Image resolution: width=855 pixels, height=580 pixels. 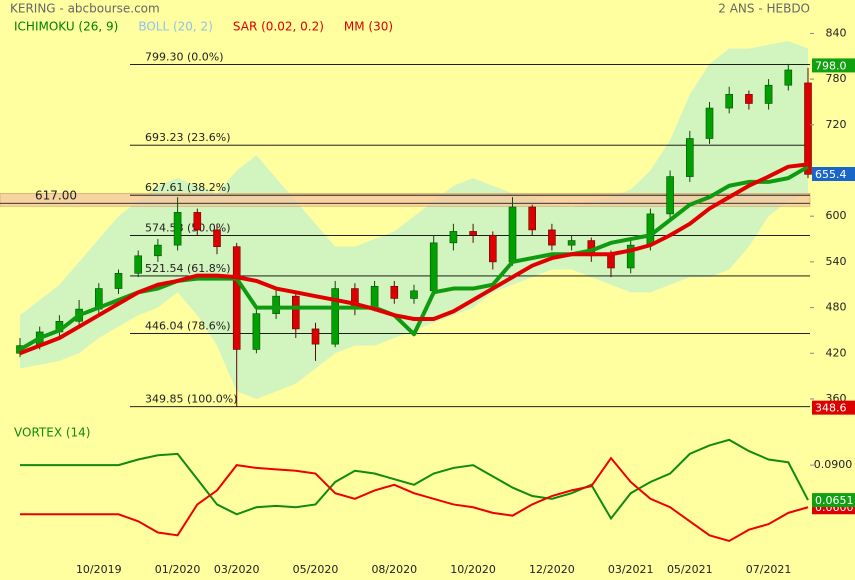 I want to click on x-tick-label: 03/2021, so click(x=631, y=569).